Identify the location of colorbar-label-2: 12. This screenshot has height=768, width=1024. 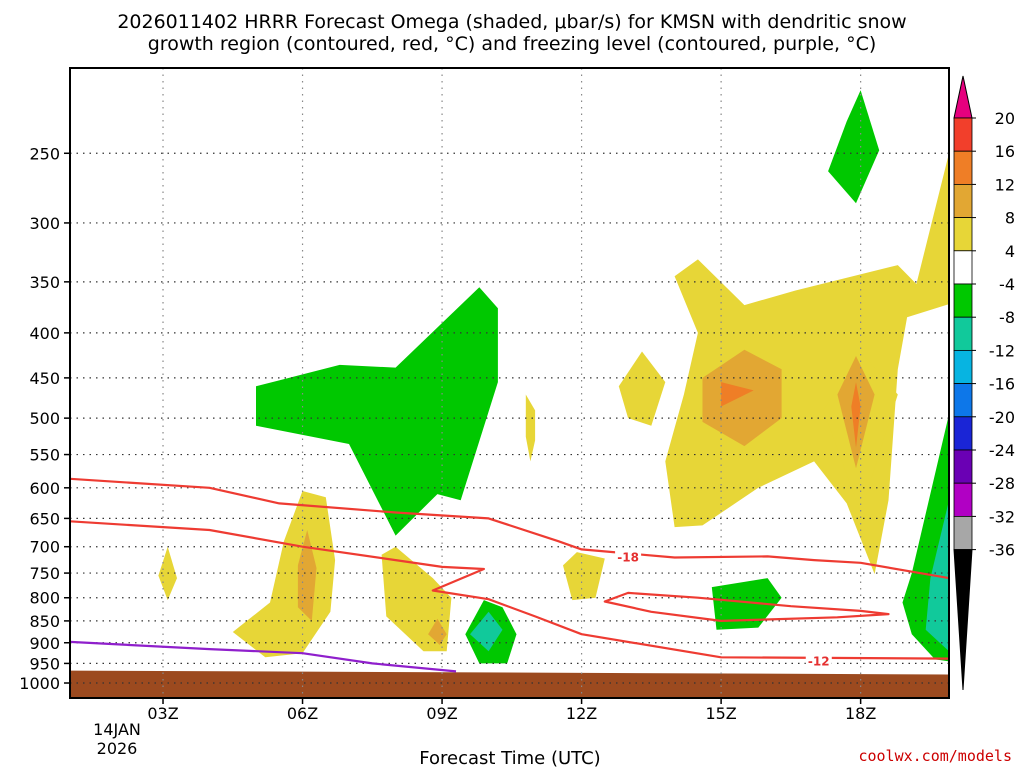
(1005, 184).